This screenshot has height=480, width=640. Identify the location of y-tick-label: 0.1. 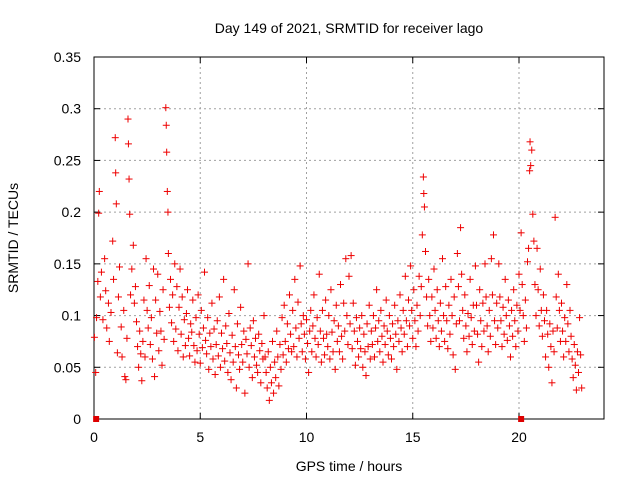
(72, 316).